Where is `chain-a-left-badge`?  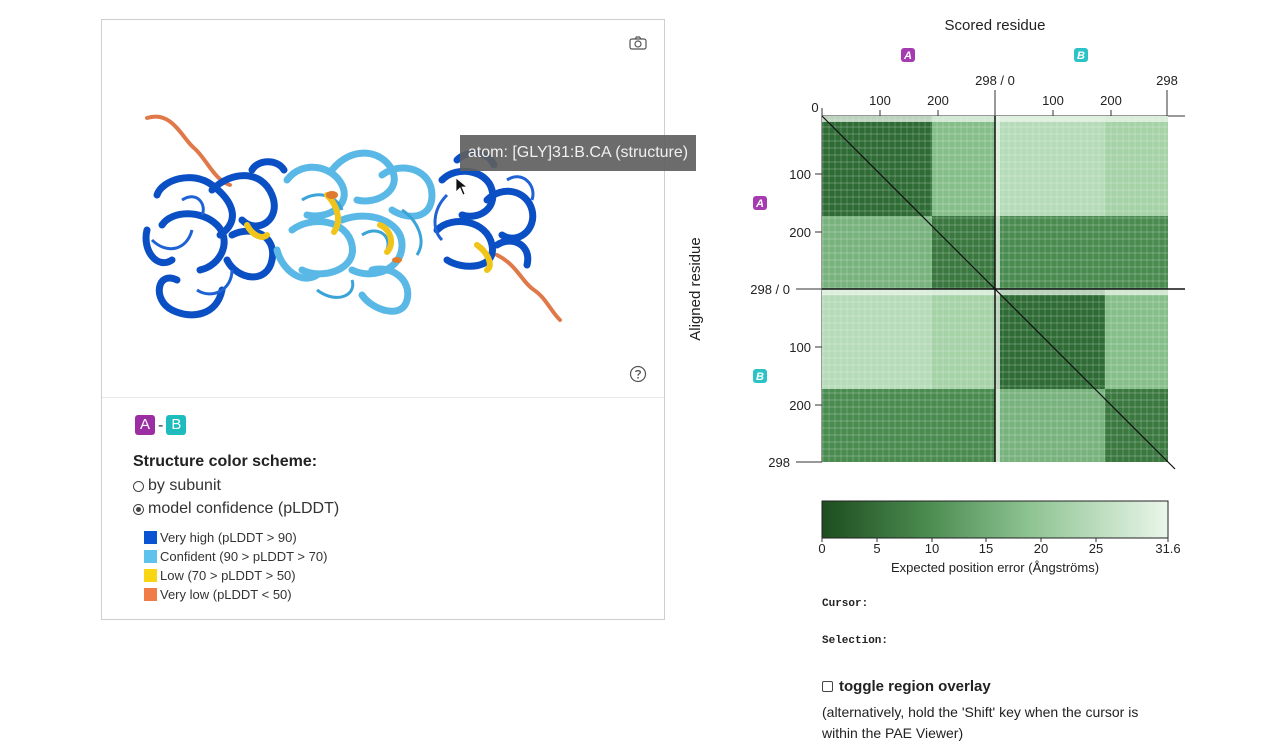
chain-a-left-badge is located at coordinates (760, 203).